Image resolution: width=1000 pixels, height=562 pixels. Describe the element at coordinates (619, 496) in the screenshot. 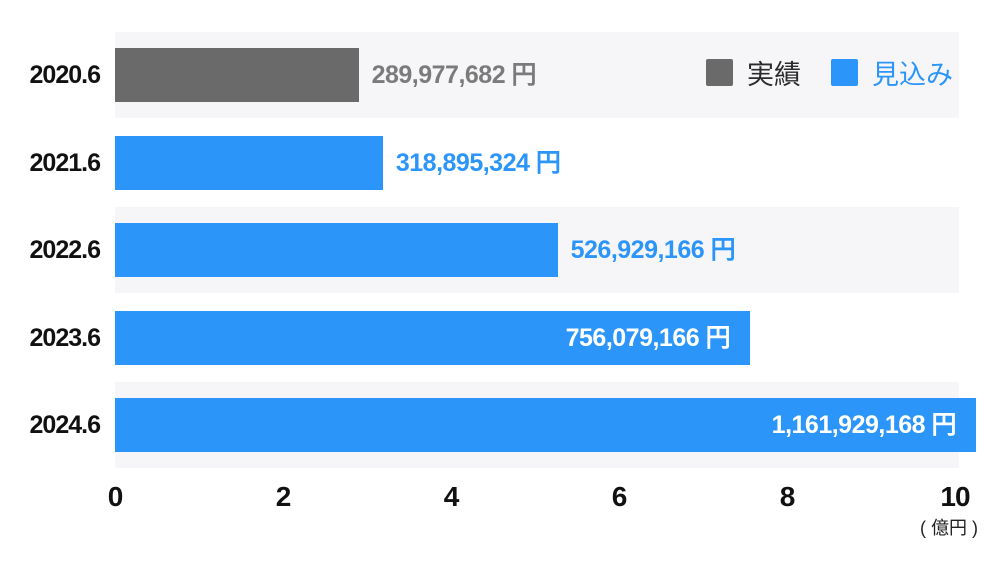

I see `x-tick-6: 6` at that location.